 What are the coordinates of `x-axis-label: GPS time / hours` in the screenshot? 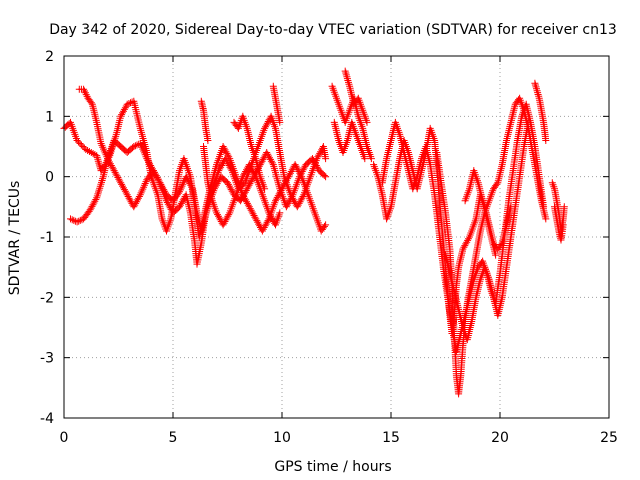 It's located at (332, 467).